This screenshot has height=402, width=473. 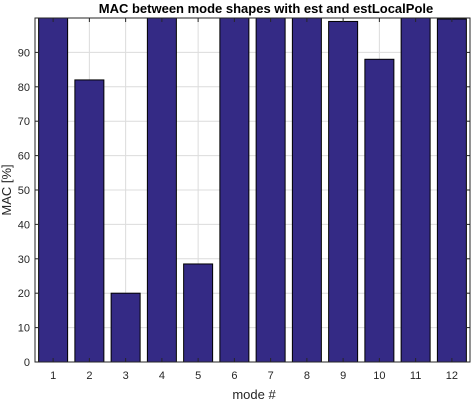 I want to click on y-axis-label: MAC [%], so click(x=7, y=189).